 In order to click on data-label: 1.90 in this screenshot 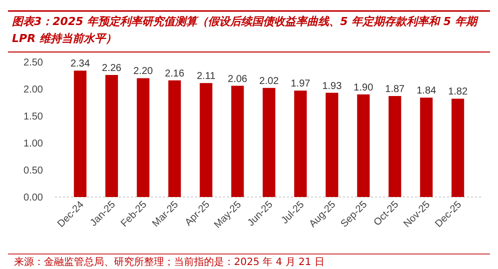, I will do `click(364, 88)`.